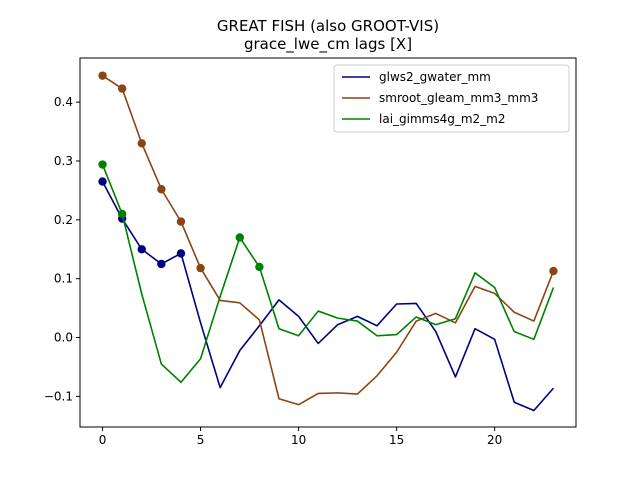 The image size is (640, 480). I want to click on y-tick-label: 0.1, so click(63, 279).